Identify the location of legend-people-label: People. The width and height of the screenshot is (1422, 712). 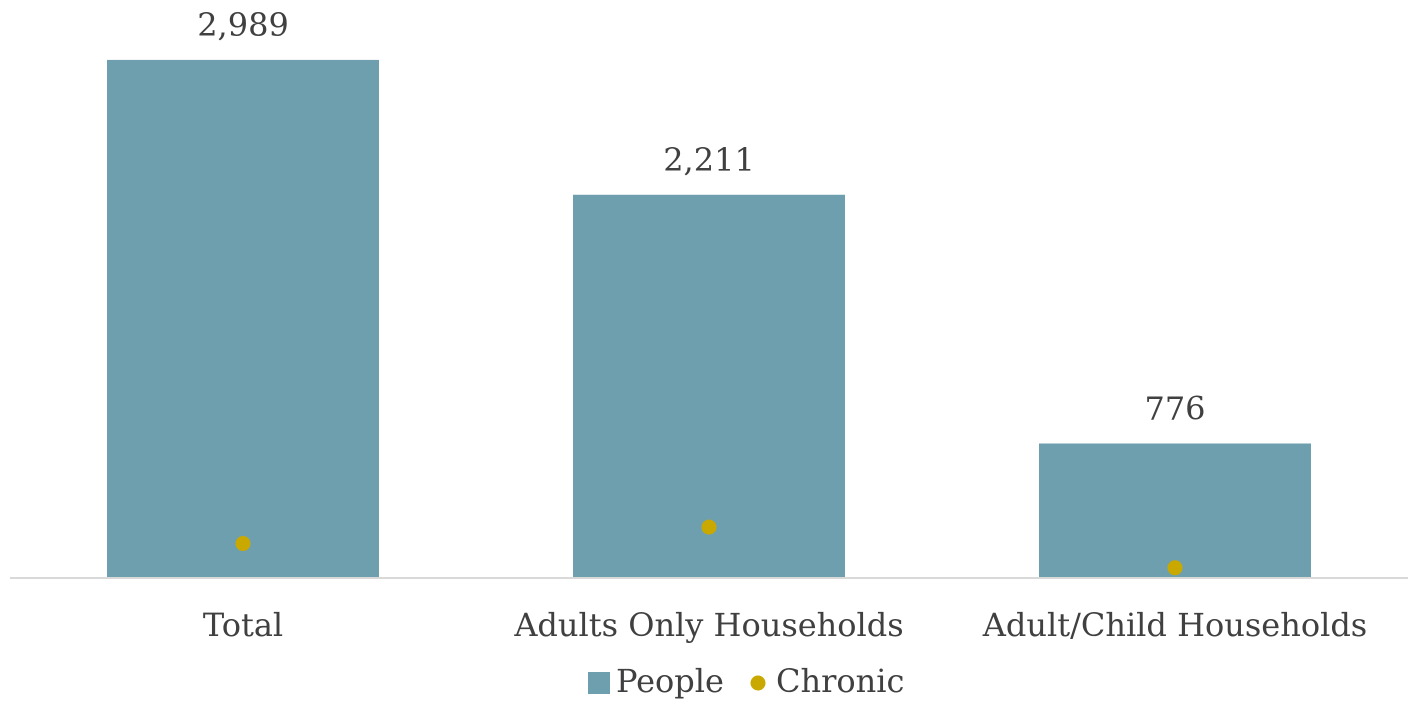
(670, 681).